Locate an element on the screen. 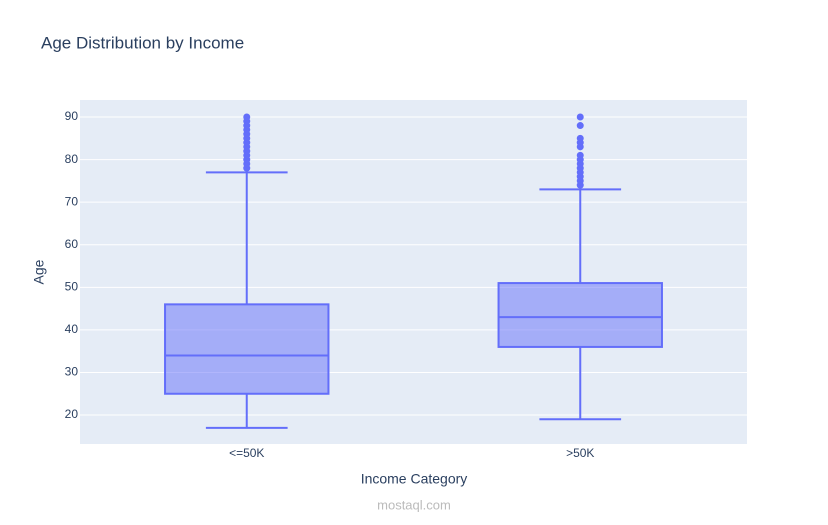 The image size is (828, 525). y-tick-label: 40 is located at coordinates (72, 329).